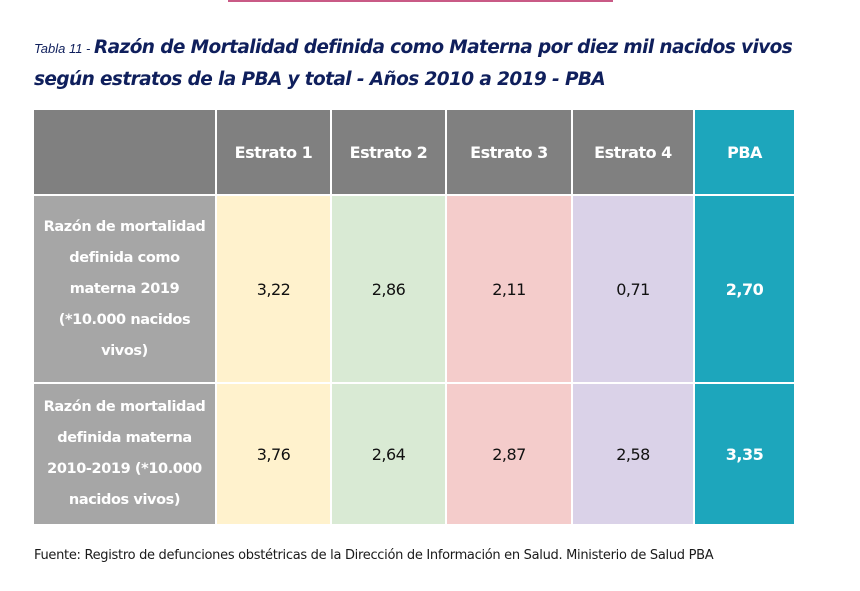 This screenshot has width=860, height=591. Describe the element at coordinates (744, 454) in the screenshot. I see `cell-pba: 3,35` at that location.